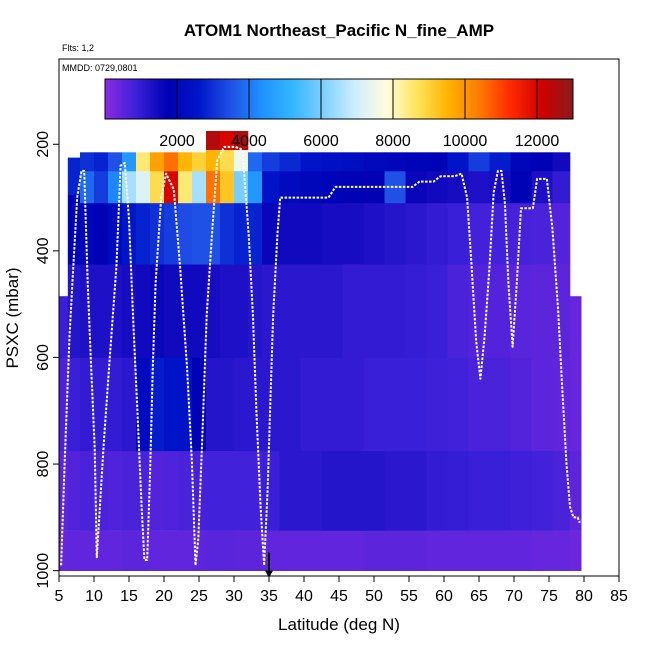  I want to click on x-tick-label: 75, so click(549, 596).